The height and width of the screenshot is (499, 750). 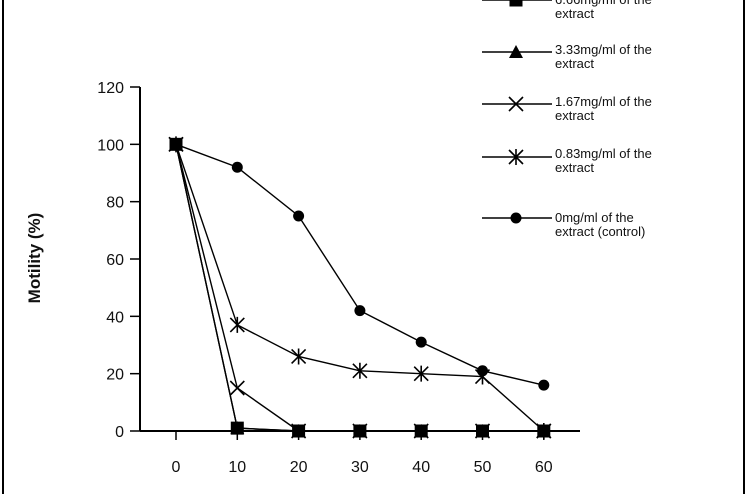 I want to click on y-tick-label: 120, so click(x=110, y=88).